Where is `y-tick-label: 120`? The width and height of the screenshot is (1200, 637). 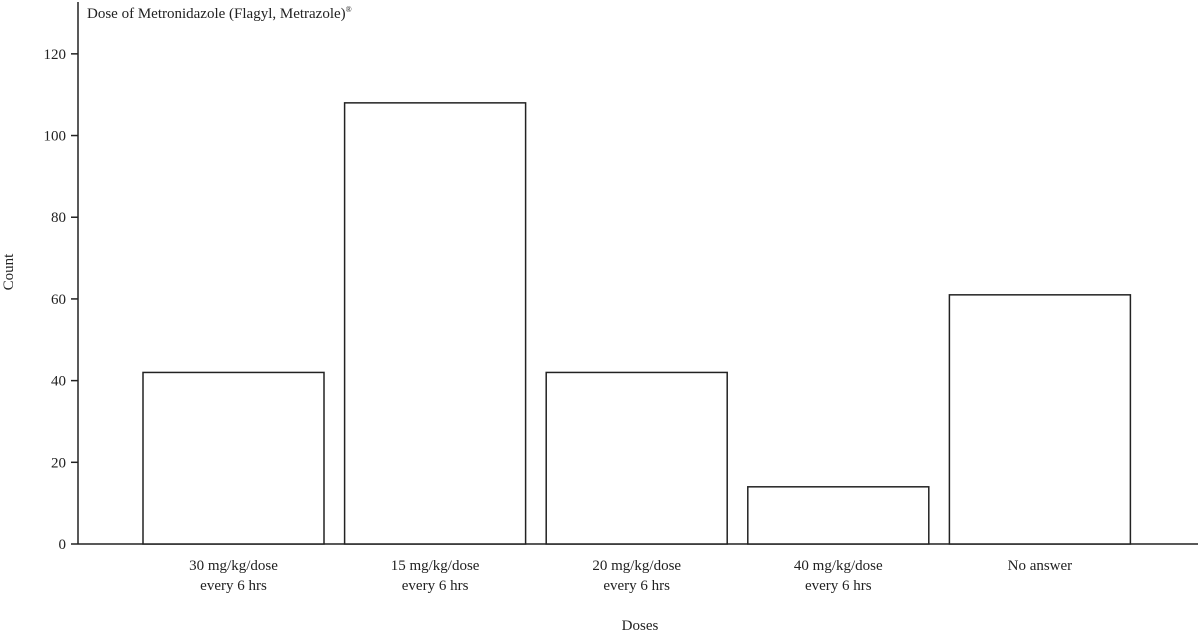
y-tick-label: 120 is located at coordinates (55, 55).